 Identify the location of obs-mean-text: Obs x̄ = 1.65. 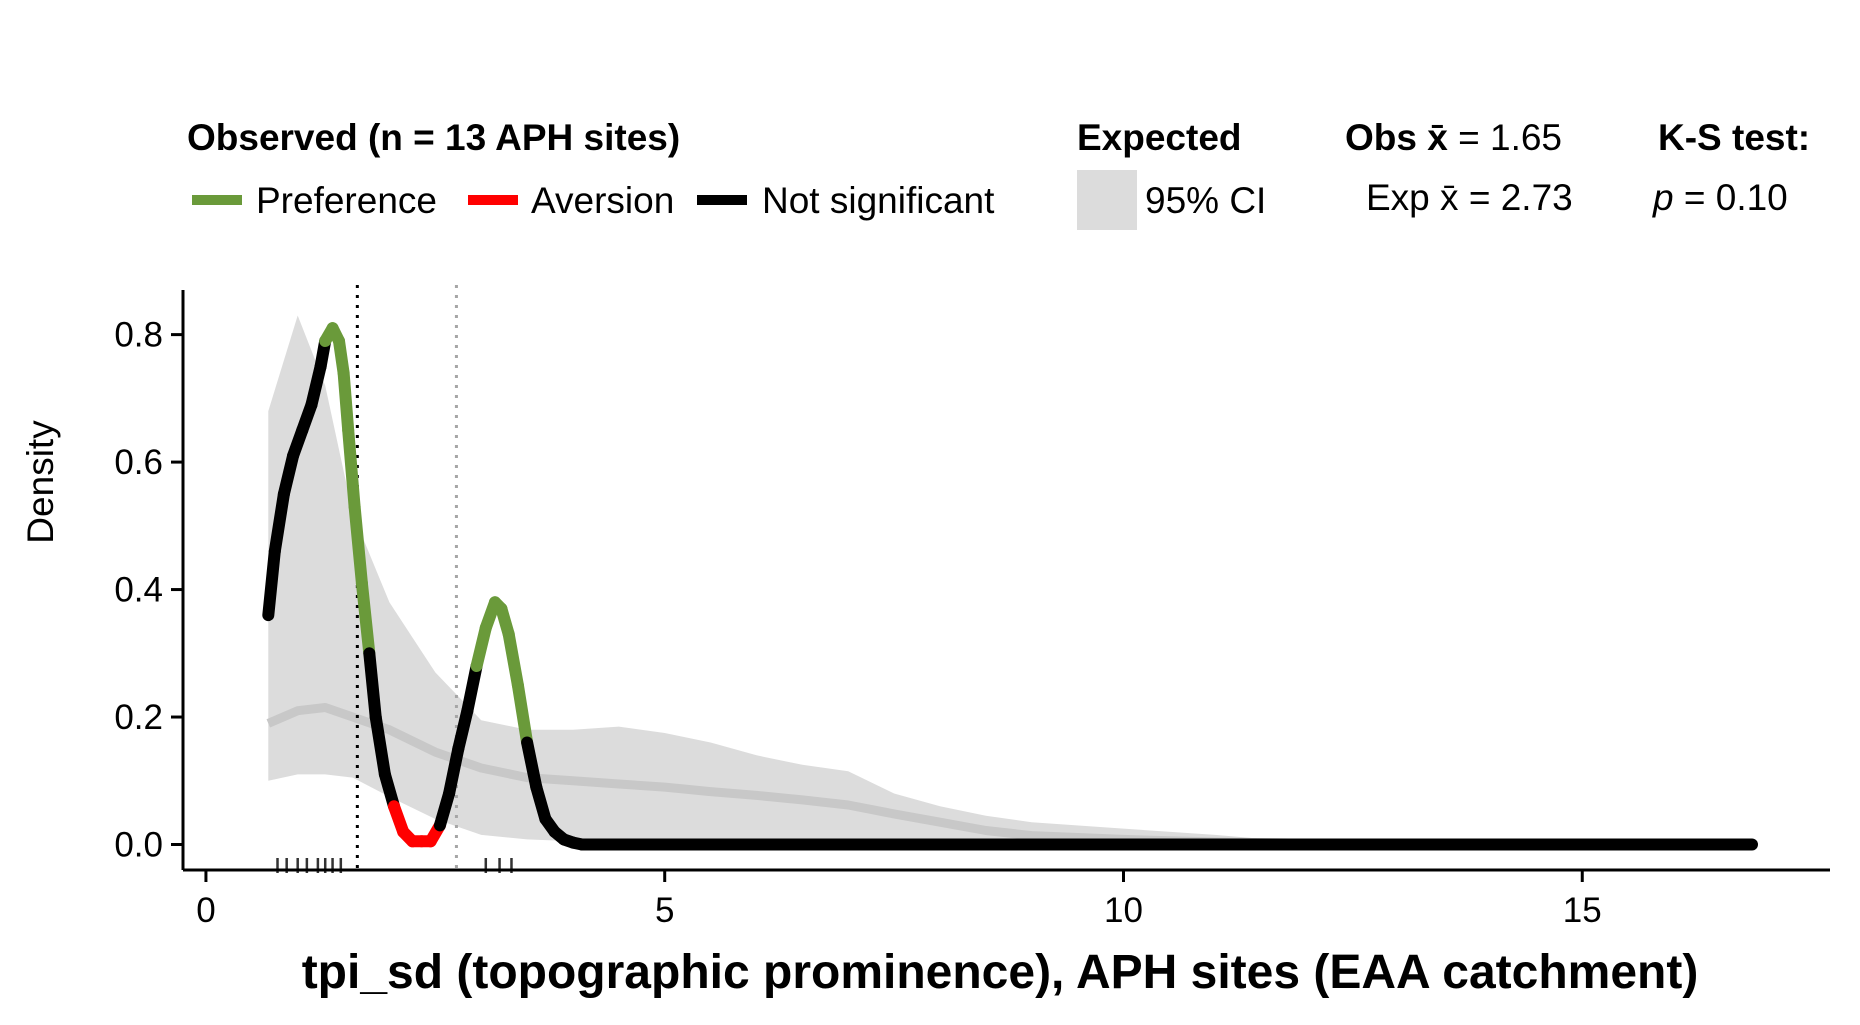
(1453, 137).